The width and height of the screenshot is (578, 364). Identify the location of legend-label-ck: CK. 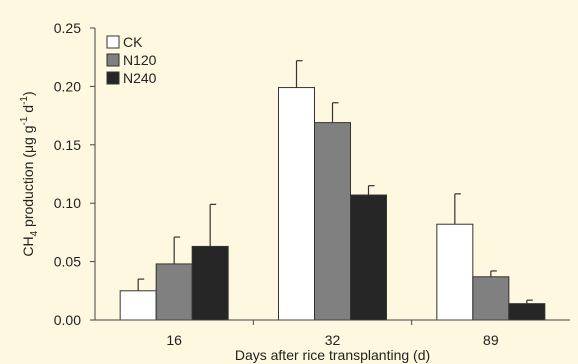
(133, 42).